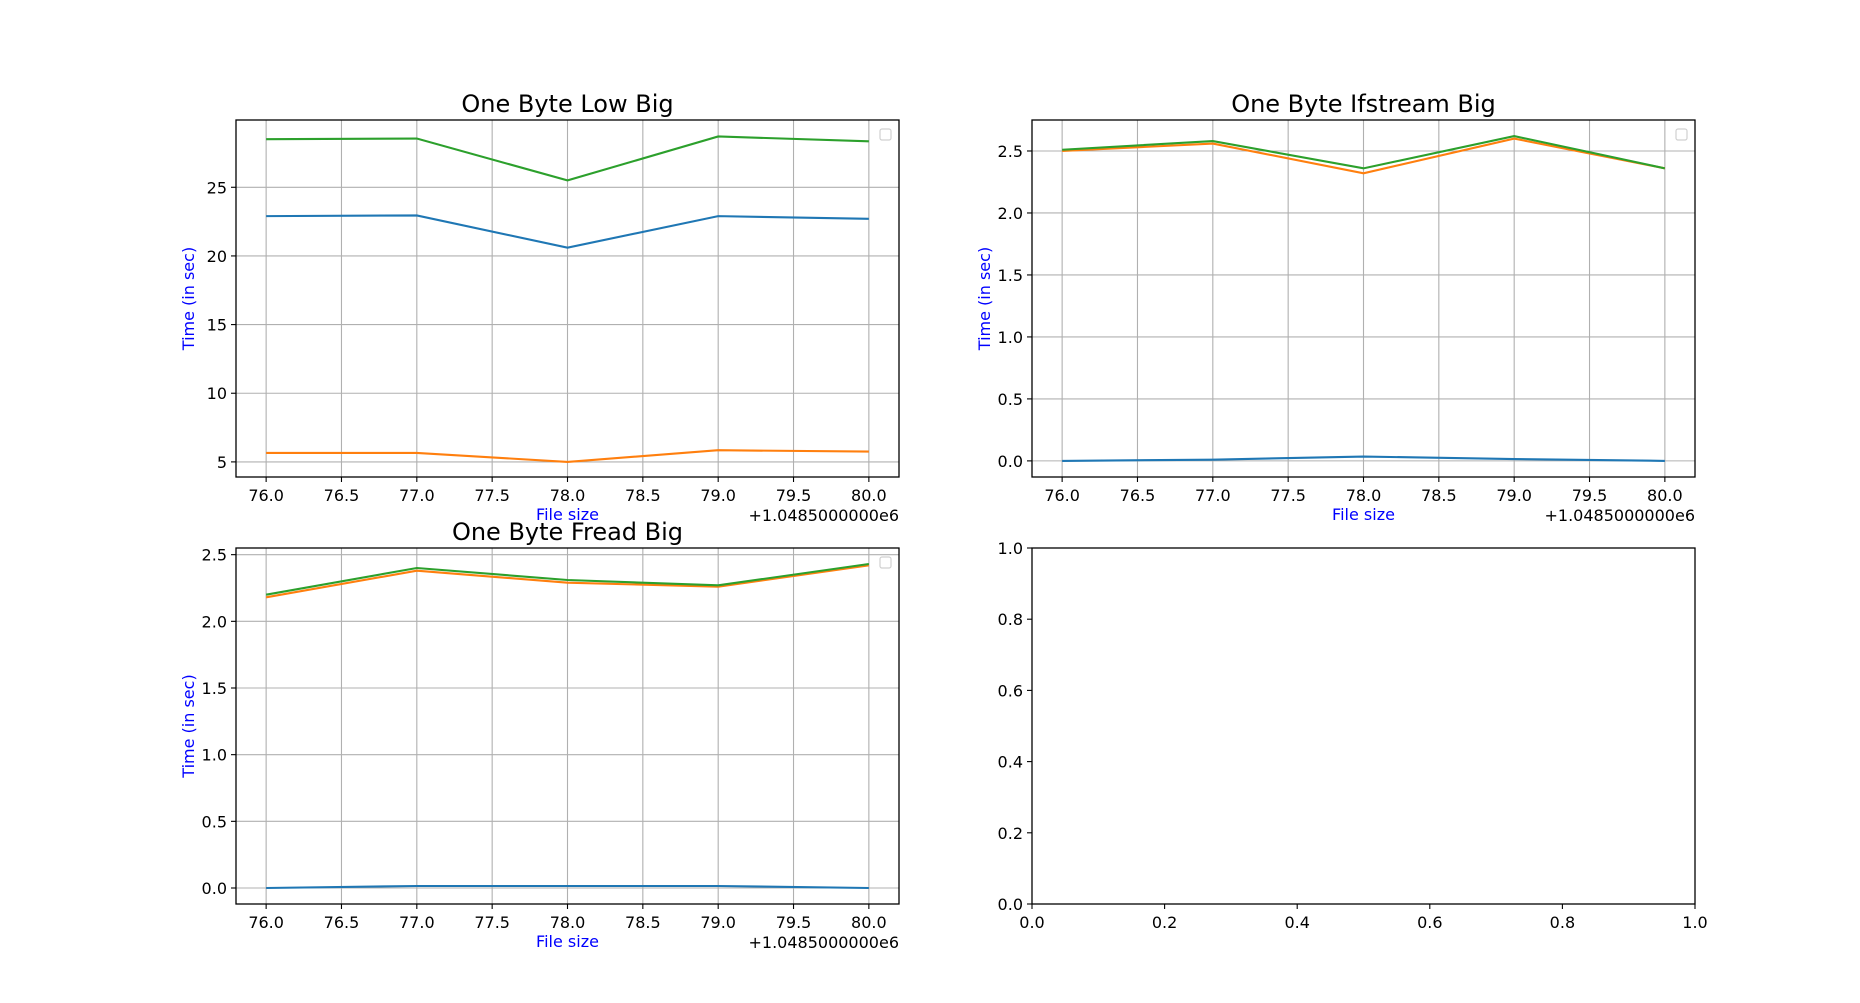 Image resolution: width=1860 pixels, height=1003 pixels. What do you see at coordinates (1562, 922) in the screenshot?
I see `x-tick-label: 0.8` at bounding box center [1562, 922].